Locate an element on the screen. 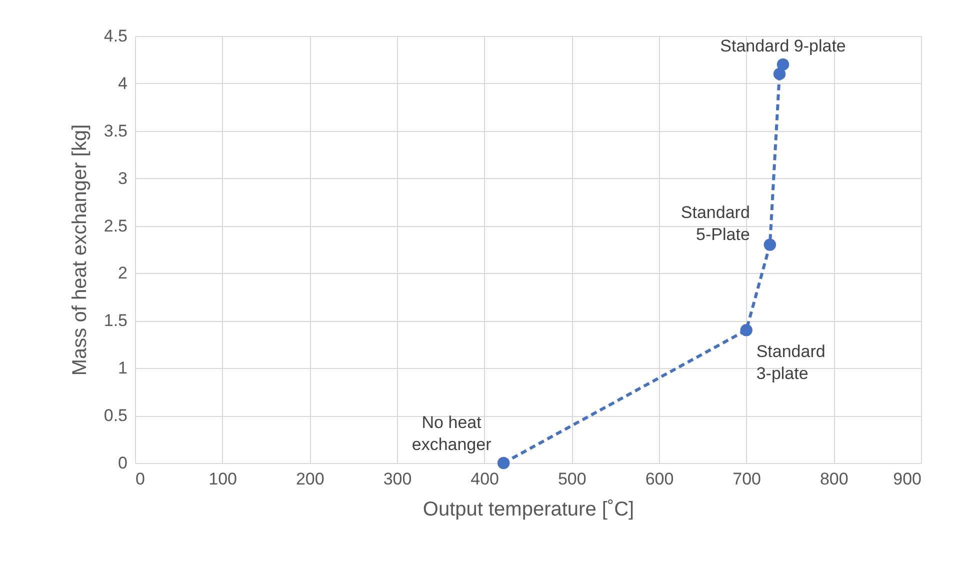 This screenshot has height=578, width=956. annotation: Standard 9-plate is located at coordinates (783, 46).